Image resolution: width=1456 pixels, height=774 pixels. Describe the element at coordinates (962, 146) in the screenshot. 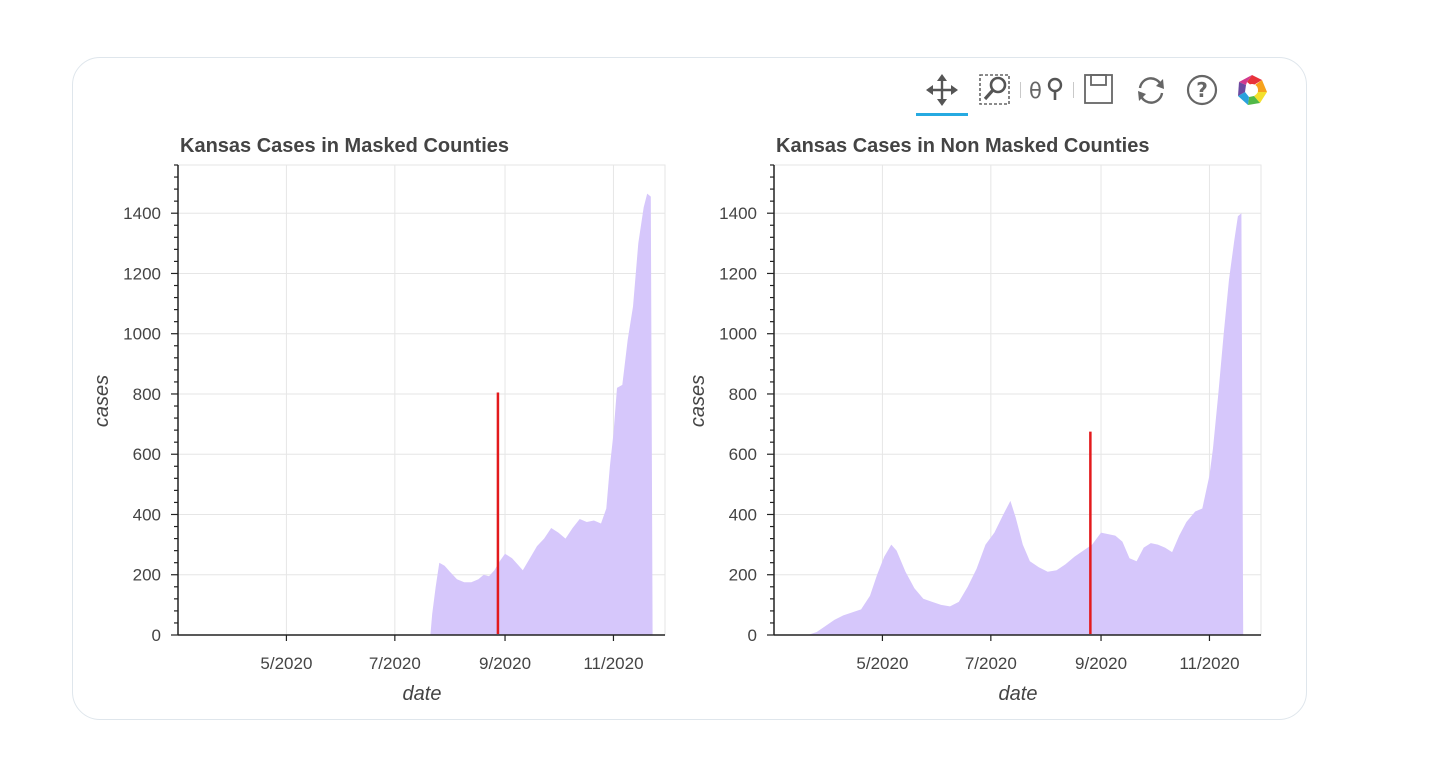

I see `chart-title: Kansas Cases in Non Masked Counties` at that location.